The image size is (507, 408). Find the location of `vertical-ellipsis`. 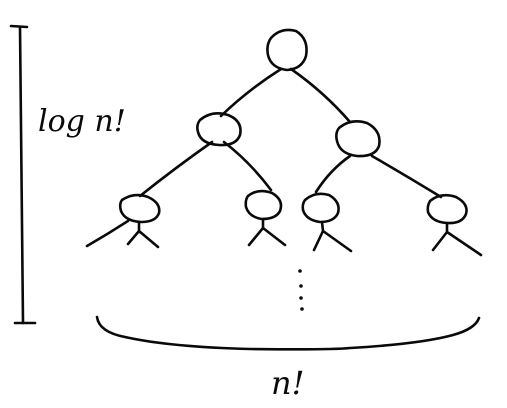

vertical-ellipsis is located at coordinates (301, 290).